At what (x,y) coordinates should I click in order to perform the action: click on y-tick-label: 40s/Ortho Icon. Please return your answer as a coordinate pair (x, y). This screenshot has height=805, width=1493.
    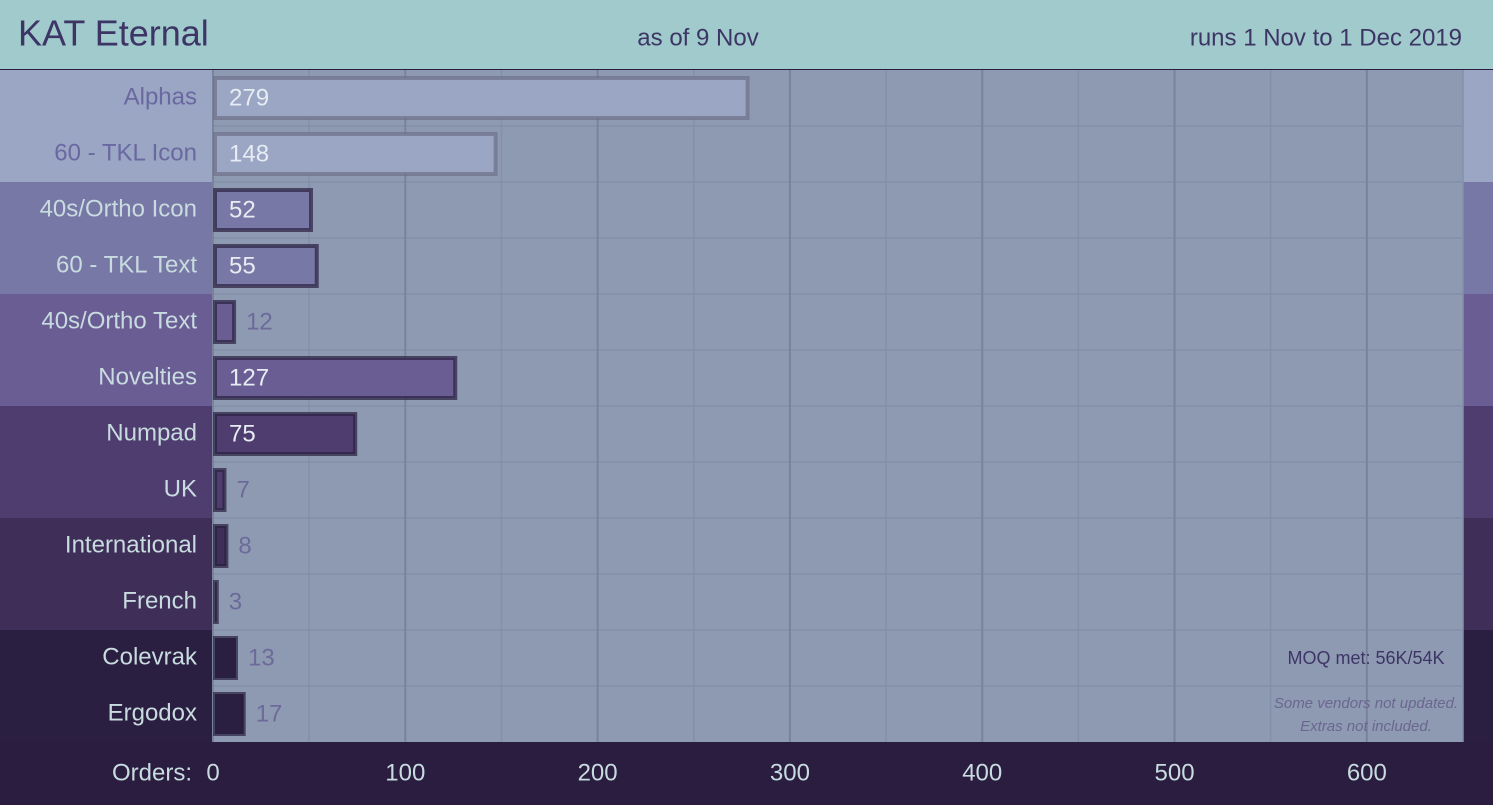
    Looking at the image, I should click on (118, 208).